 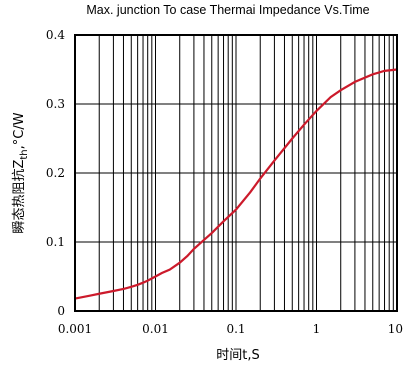 I want to click on y-tick-label: 0.4, so click(x=55, y=35).